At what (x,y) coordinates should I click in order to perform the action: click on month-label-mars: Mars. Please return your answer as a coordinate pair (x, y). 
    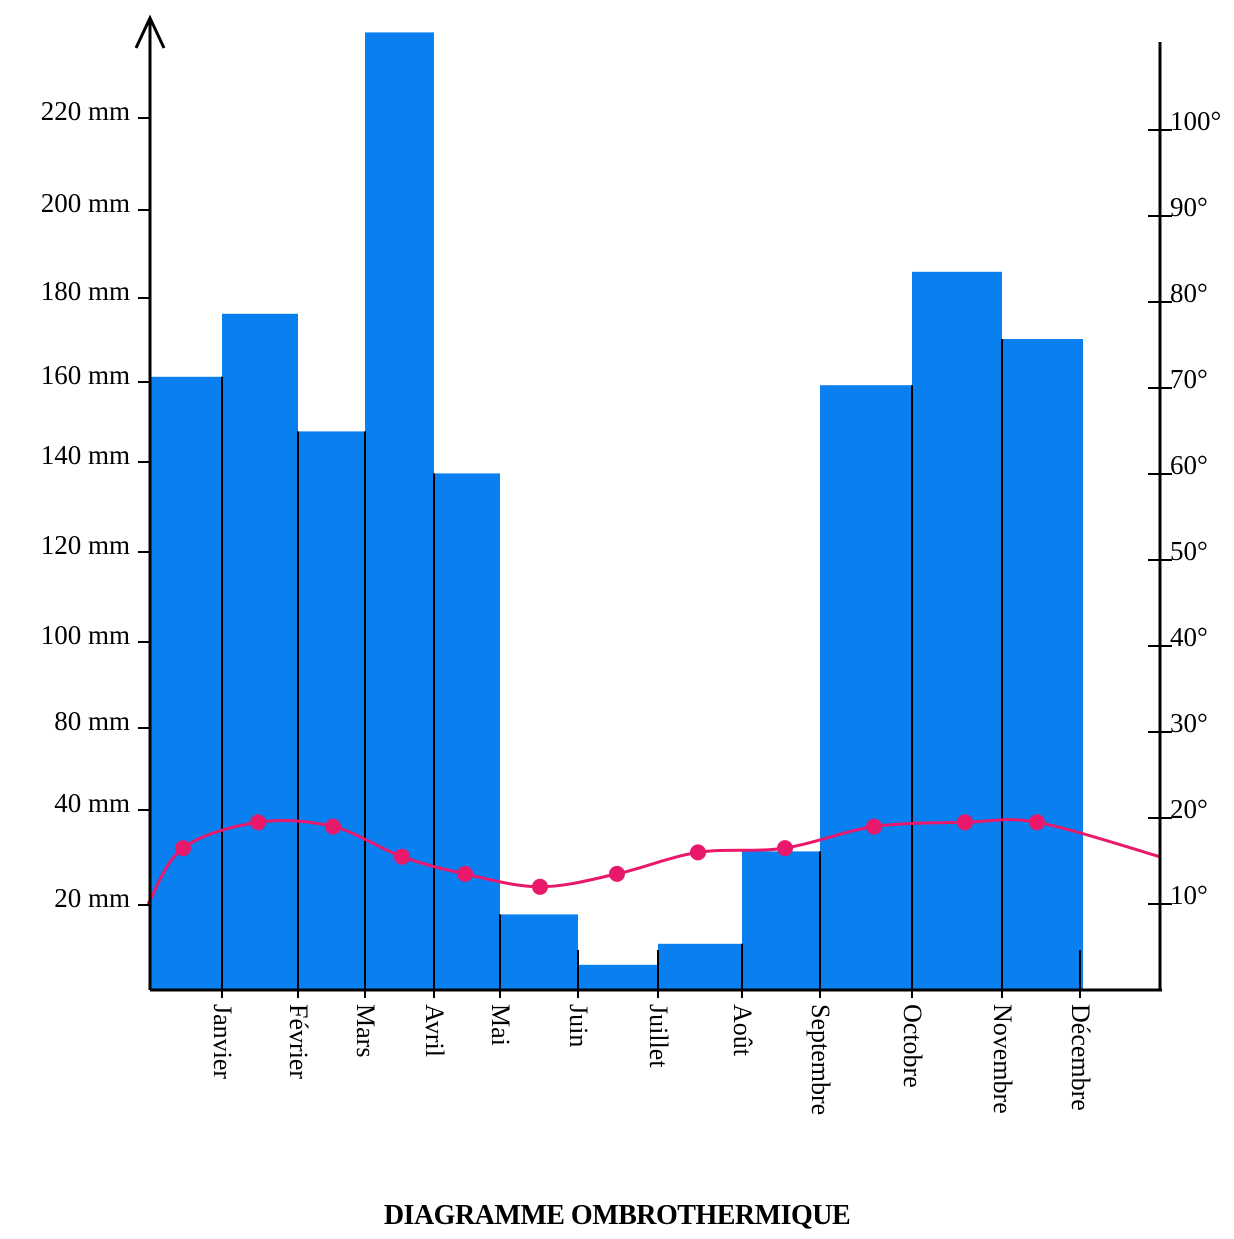
    Looking at the image, I should click on (365, 1030).